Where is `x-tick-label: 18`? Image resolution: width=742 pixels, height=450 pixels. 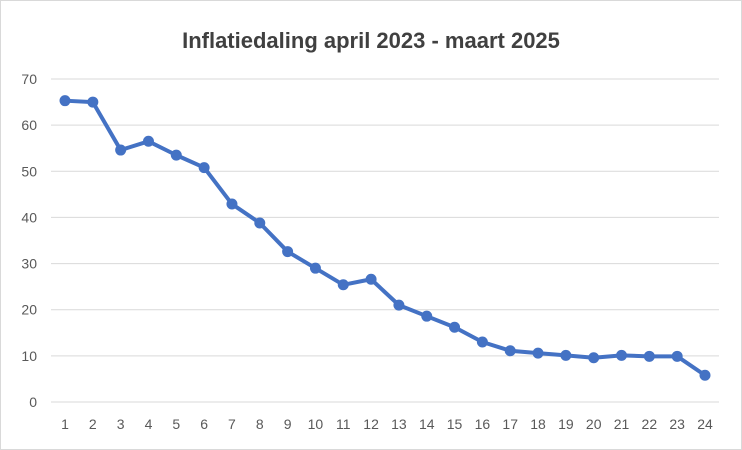
x-tick-label: 18 is located at coordinates (538, 424).